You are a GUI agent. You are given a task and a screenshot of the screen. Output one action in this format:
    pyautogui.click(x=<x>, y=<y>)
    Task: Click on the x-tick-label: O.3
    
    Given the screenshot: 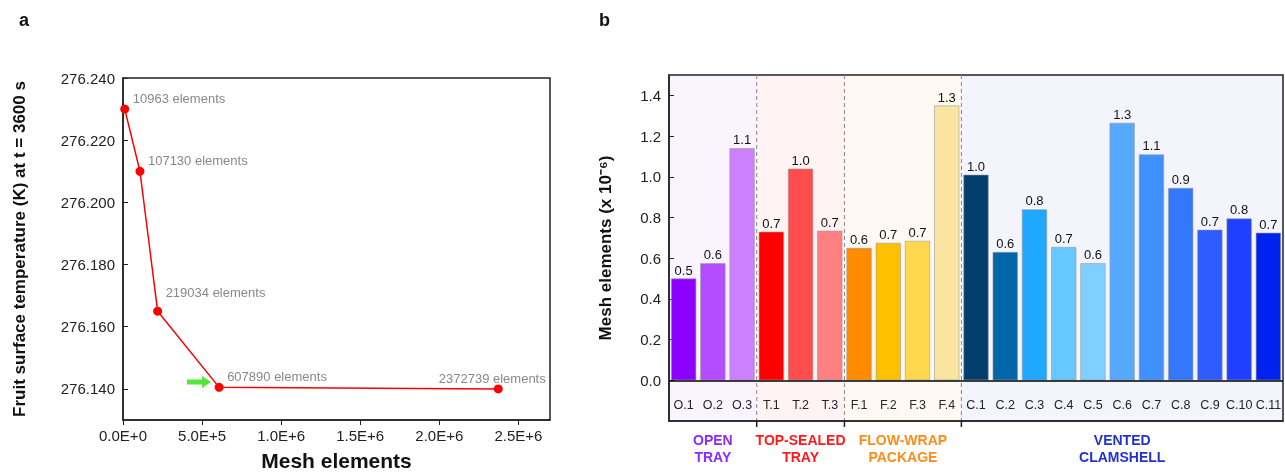 What is the action you would take?
    pyautogui.click(x=742, y=404)
    